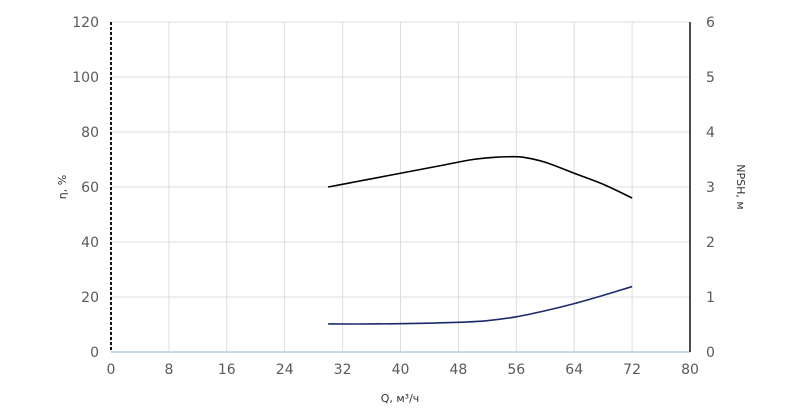 This screenshot has width=800, height=408. Describe the element at coordinates (740, 186) in the screenshot. I see `y-right-axis-title: NPSH, м` at that location.